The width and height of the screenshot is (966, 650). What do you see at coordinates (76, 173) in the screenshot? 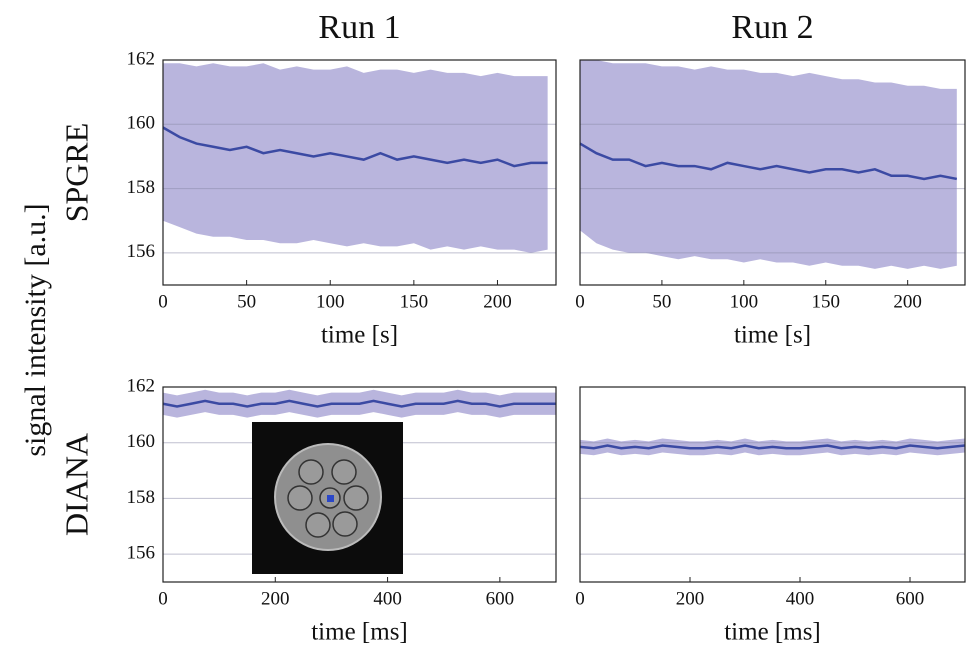
I see `row-label: SPGRE` at bounding box center [76, 173].